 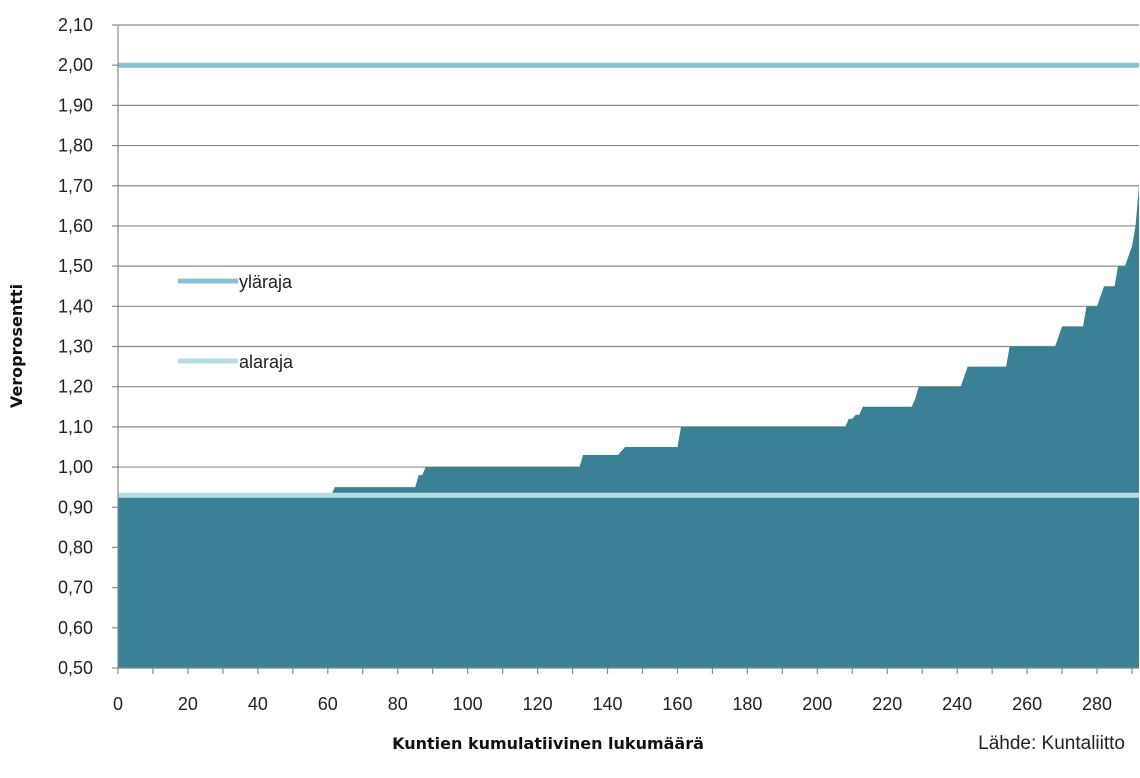 I want to click on x-tick-label: 100, so click(x=468, y=704).